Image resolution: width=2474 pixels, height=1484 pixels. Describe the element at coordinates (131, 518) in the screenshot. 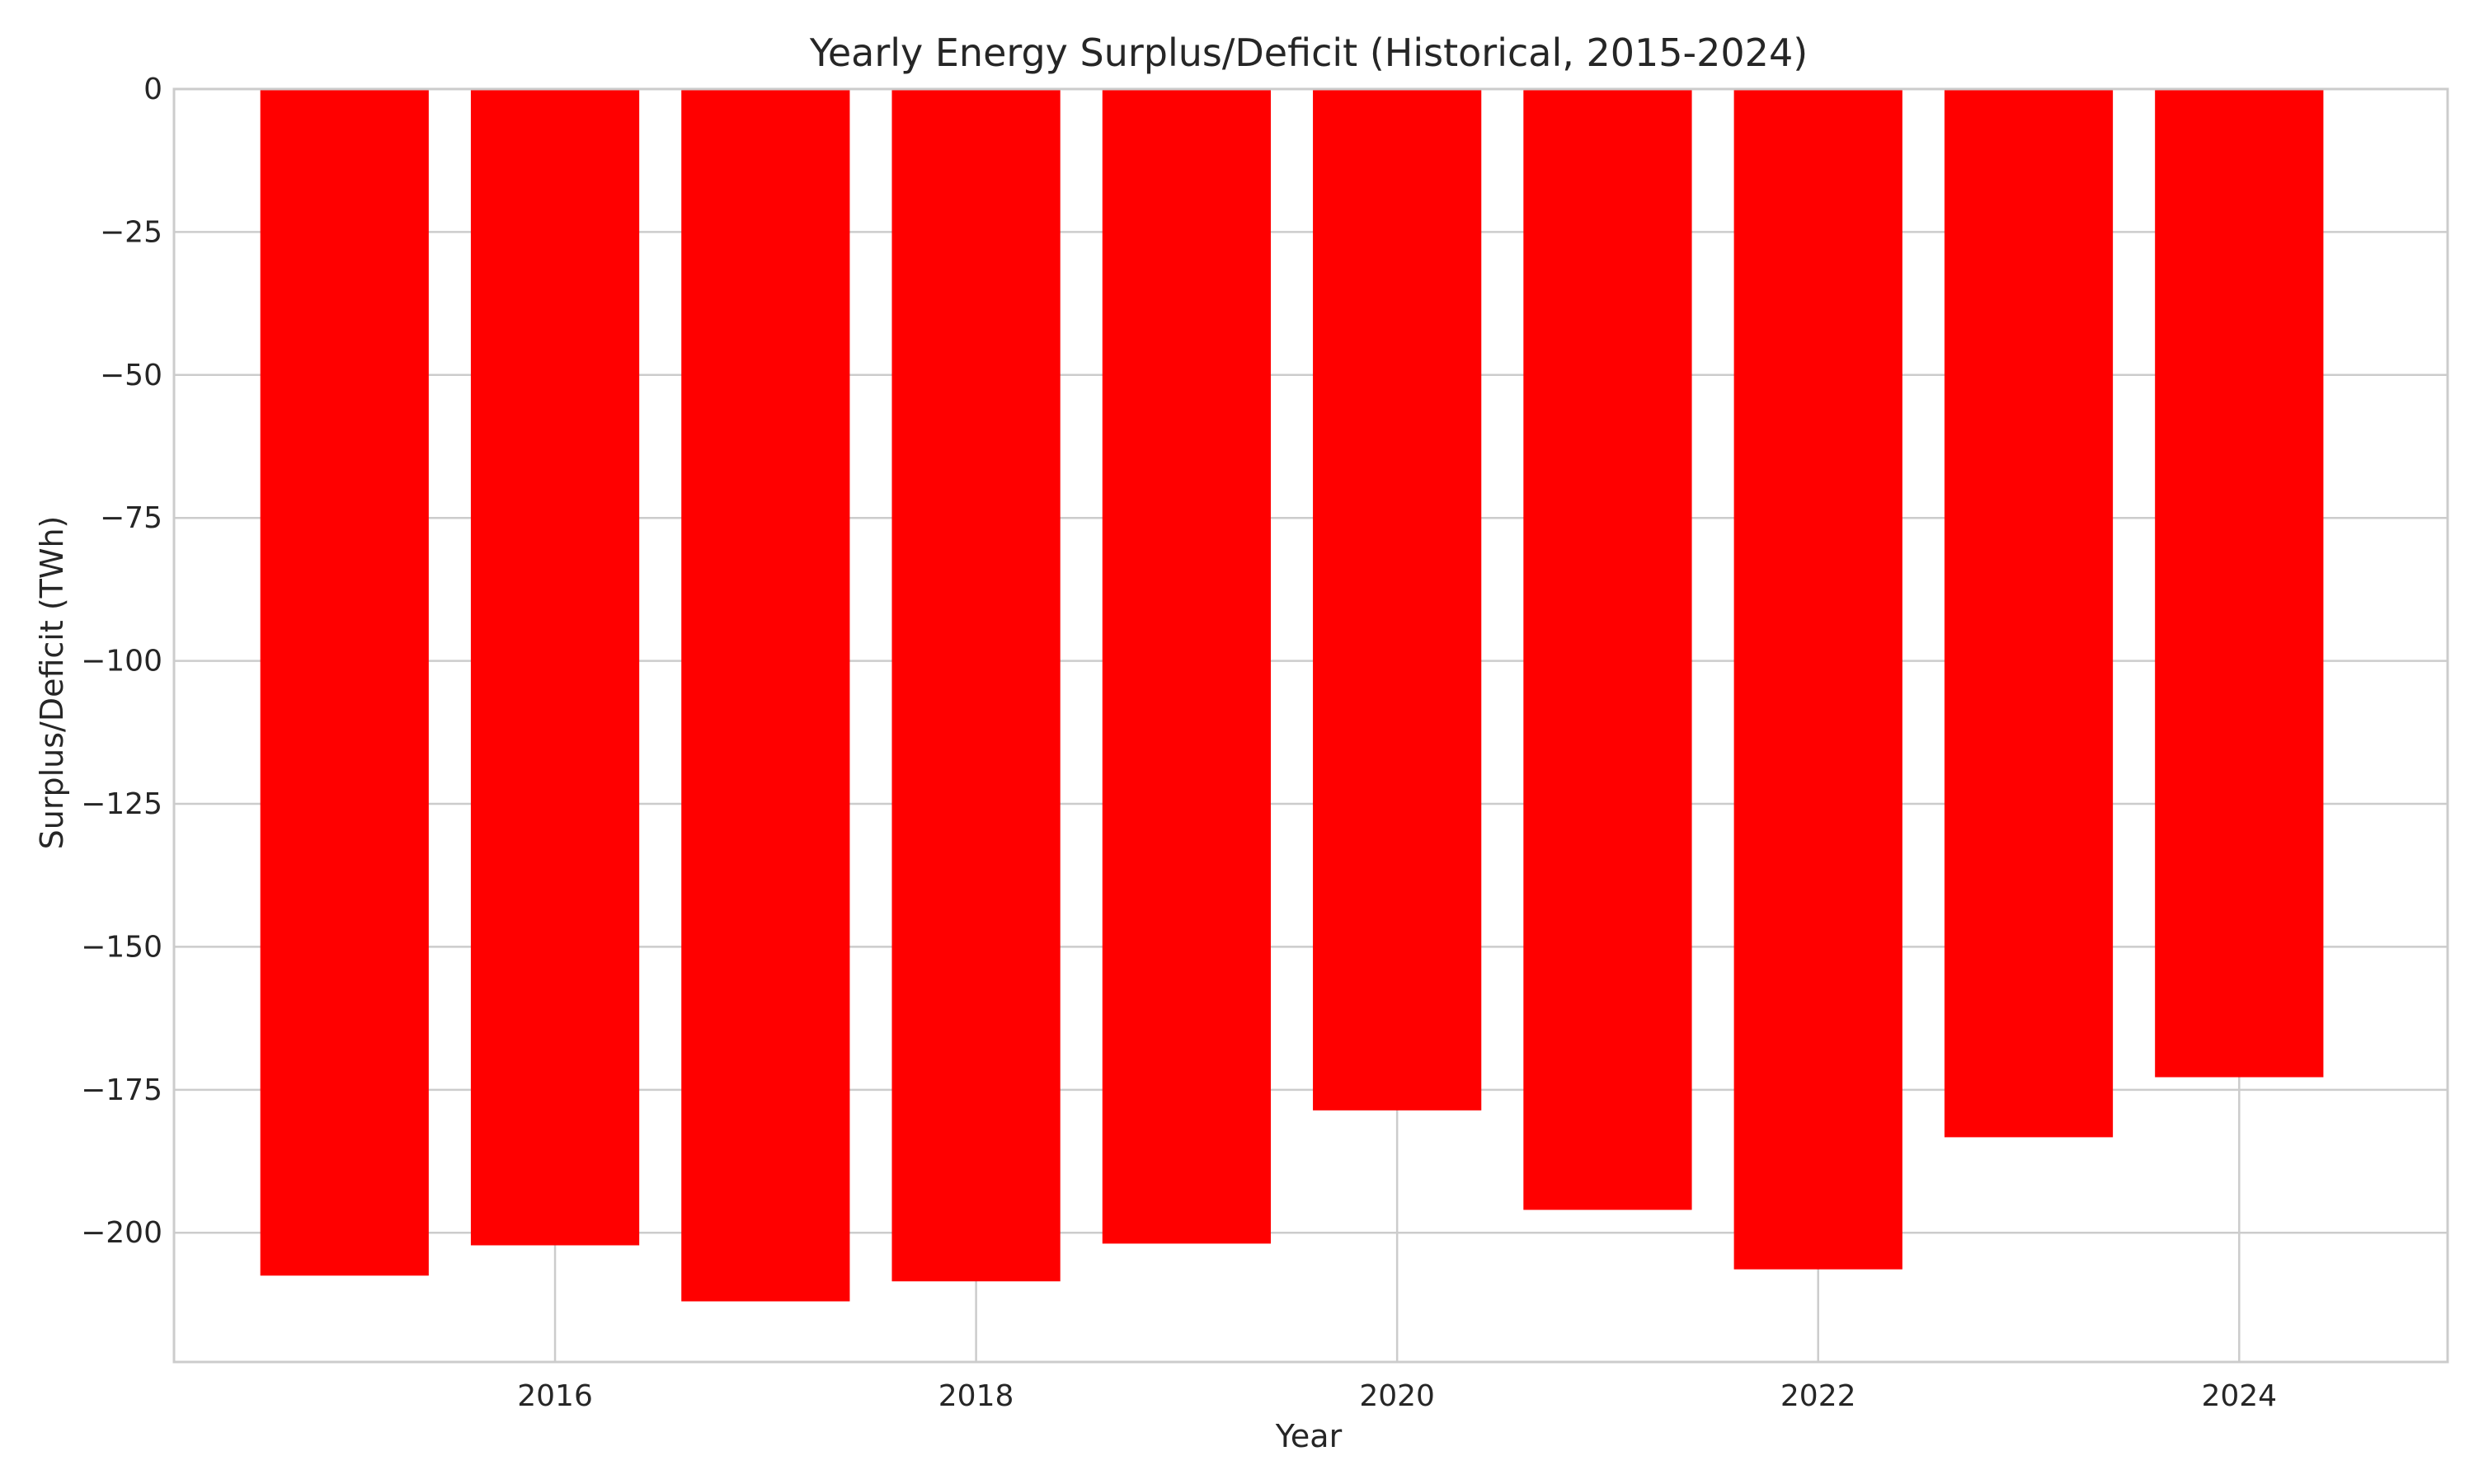

I see `y-tick-label: −75` at that location.